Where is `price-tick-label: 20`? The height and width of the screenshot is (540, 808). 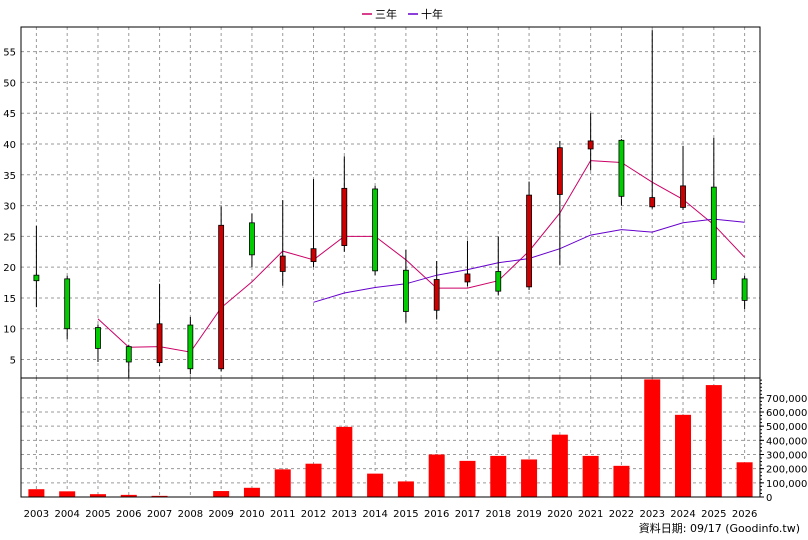 price-tick-label: 20 is located at coordinates (9, 268).